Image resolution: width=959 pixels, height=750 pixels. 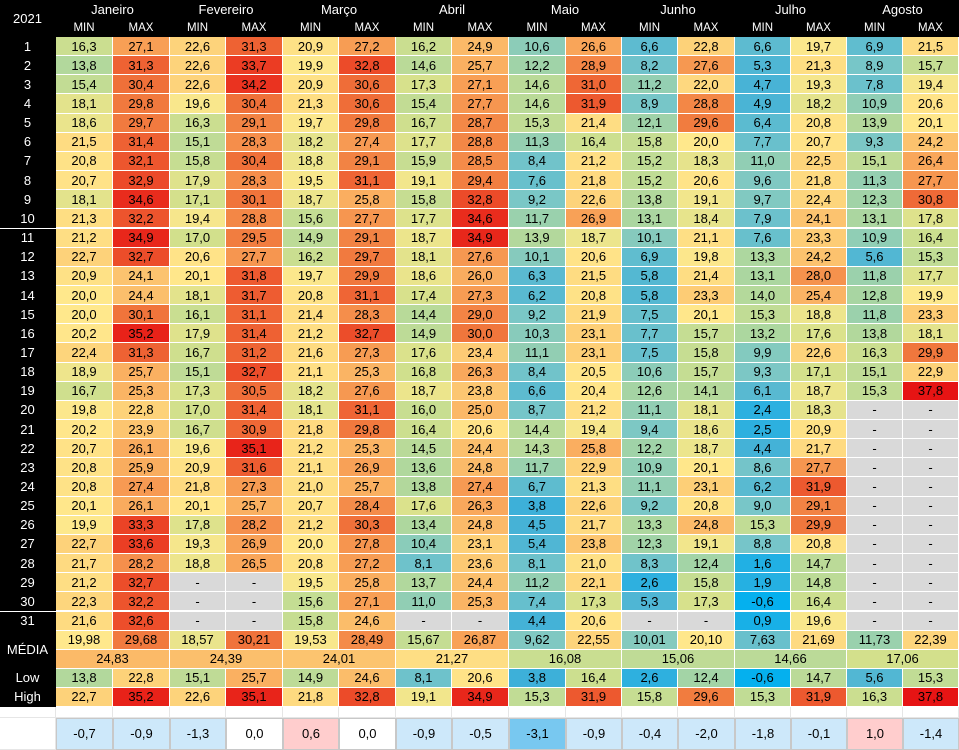 I want to click on high-label: High, so click(x=28, y=697).